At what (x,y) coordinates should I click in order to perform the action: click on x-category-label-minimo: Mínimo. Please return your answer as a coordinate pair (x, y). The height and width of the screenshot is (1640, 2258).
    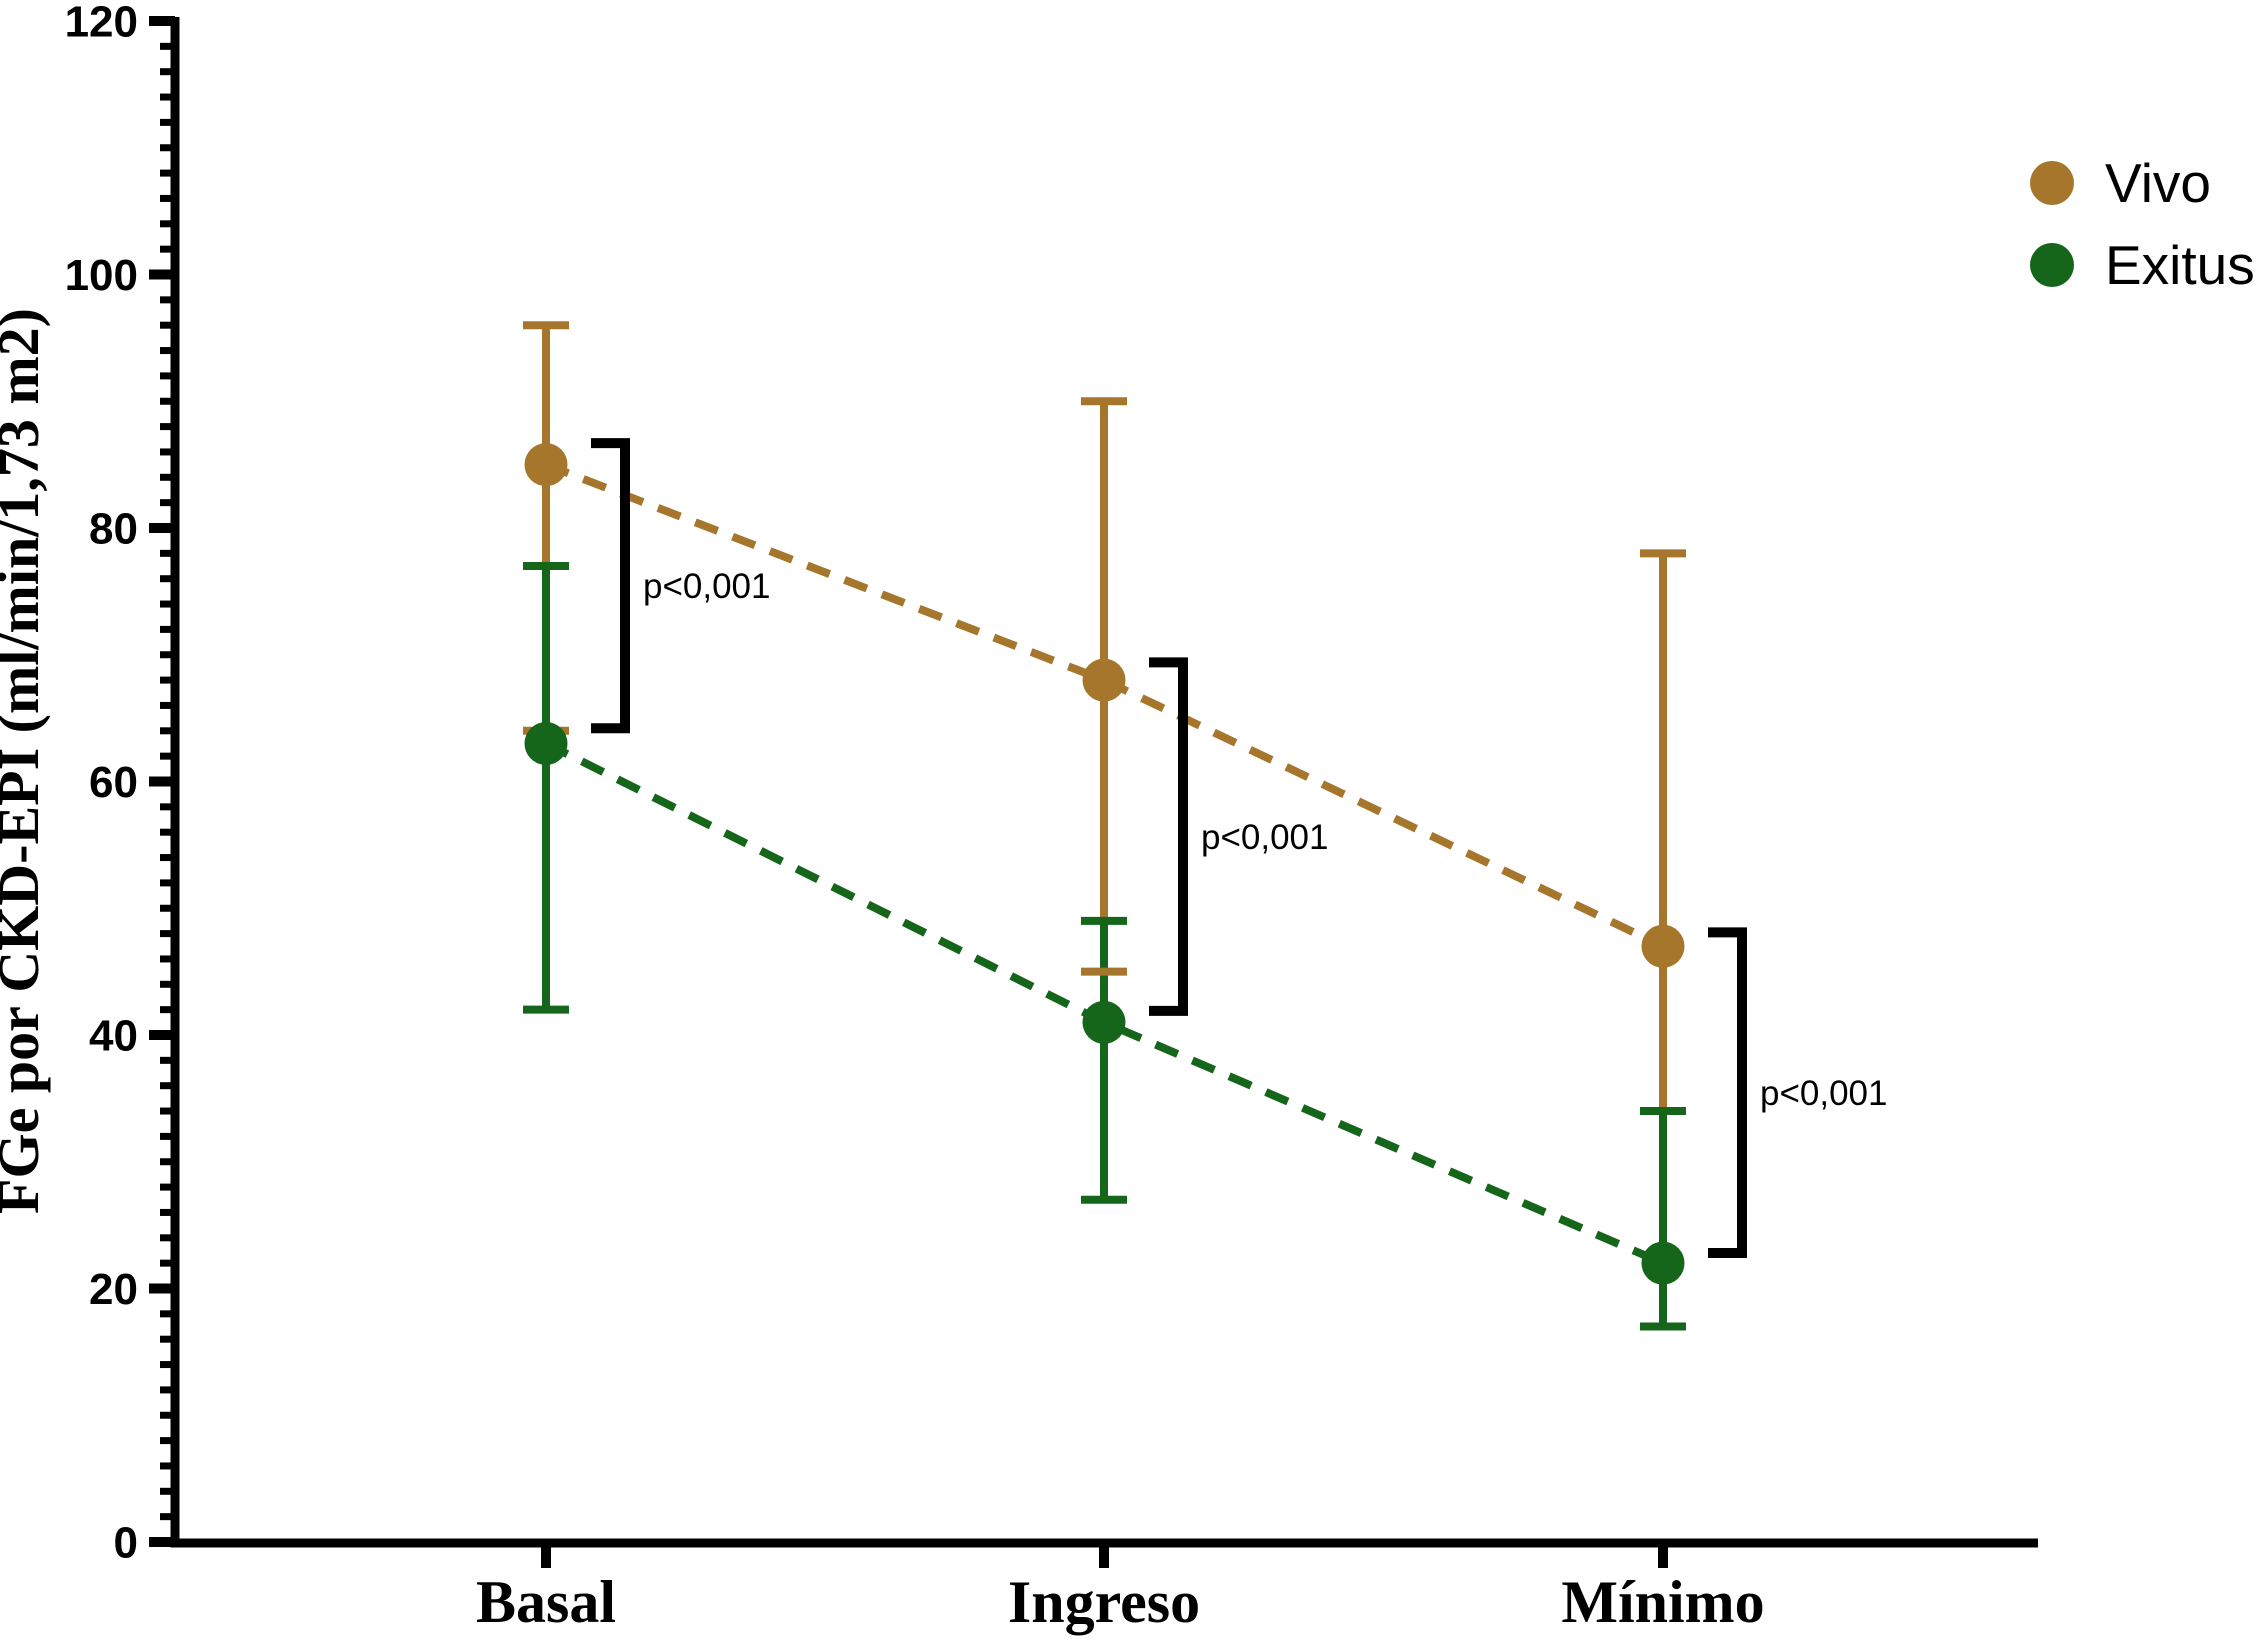
    Looking at the image, I should click on (1662, 1602).